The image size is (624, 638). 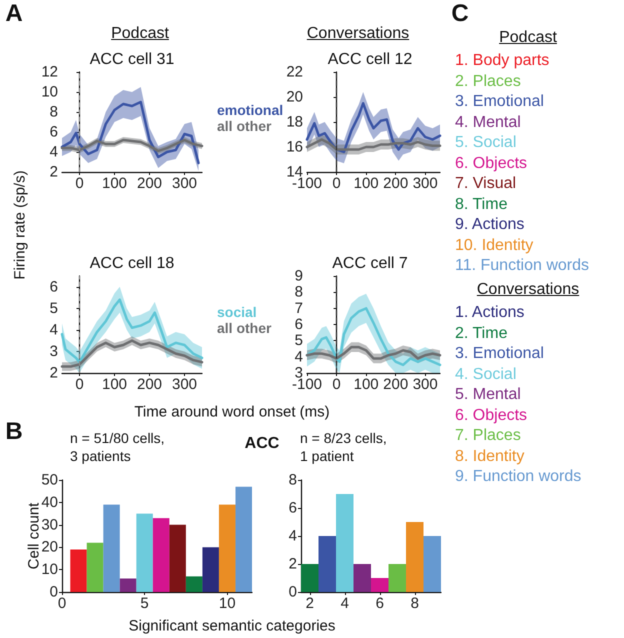 What do you see at coordinates (494, 245) in the screenshot?
I see `category-label: 10. Identity` at bounding box center [494, 245].